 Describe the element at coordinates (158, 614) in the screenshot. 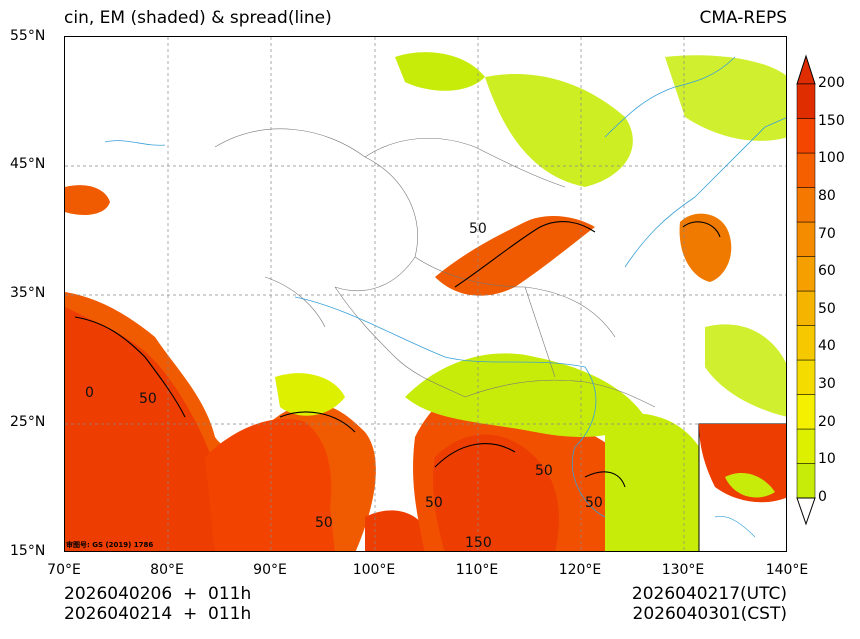

I see `init-time-line-2: 2026040214 + 011h` at that location.